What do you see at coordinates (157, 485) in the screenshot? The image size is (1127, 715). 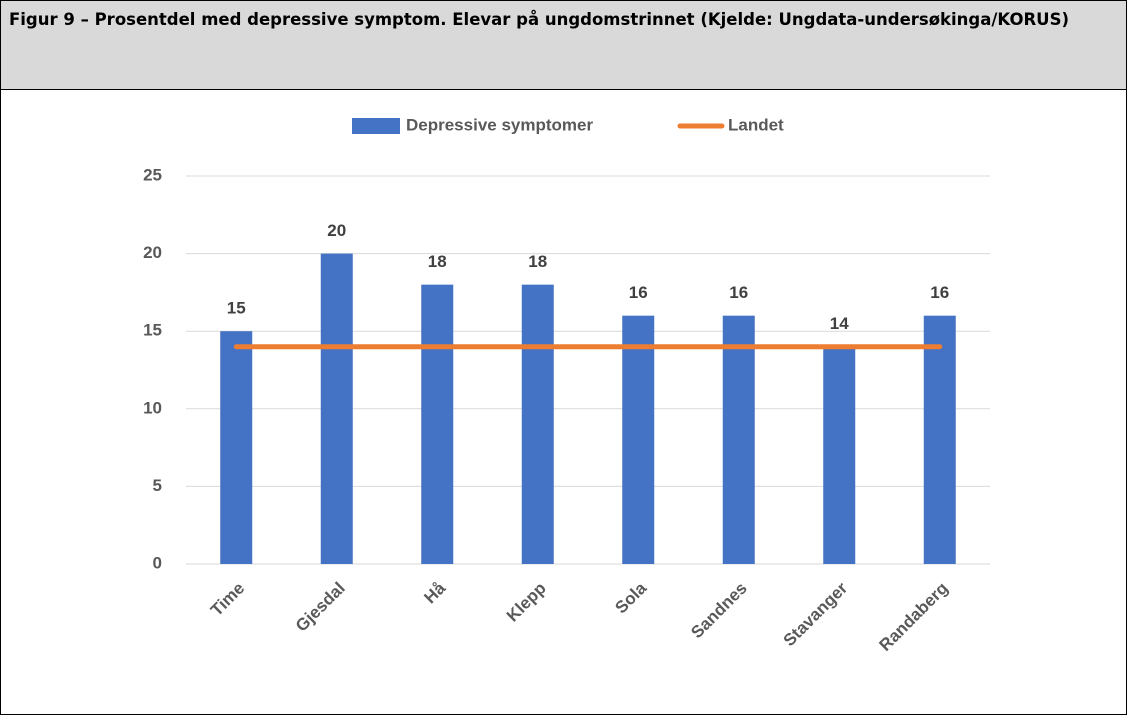 I see `y-tick-label: 5` at bounding box center [157, 485].